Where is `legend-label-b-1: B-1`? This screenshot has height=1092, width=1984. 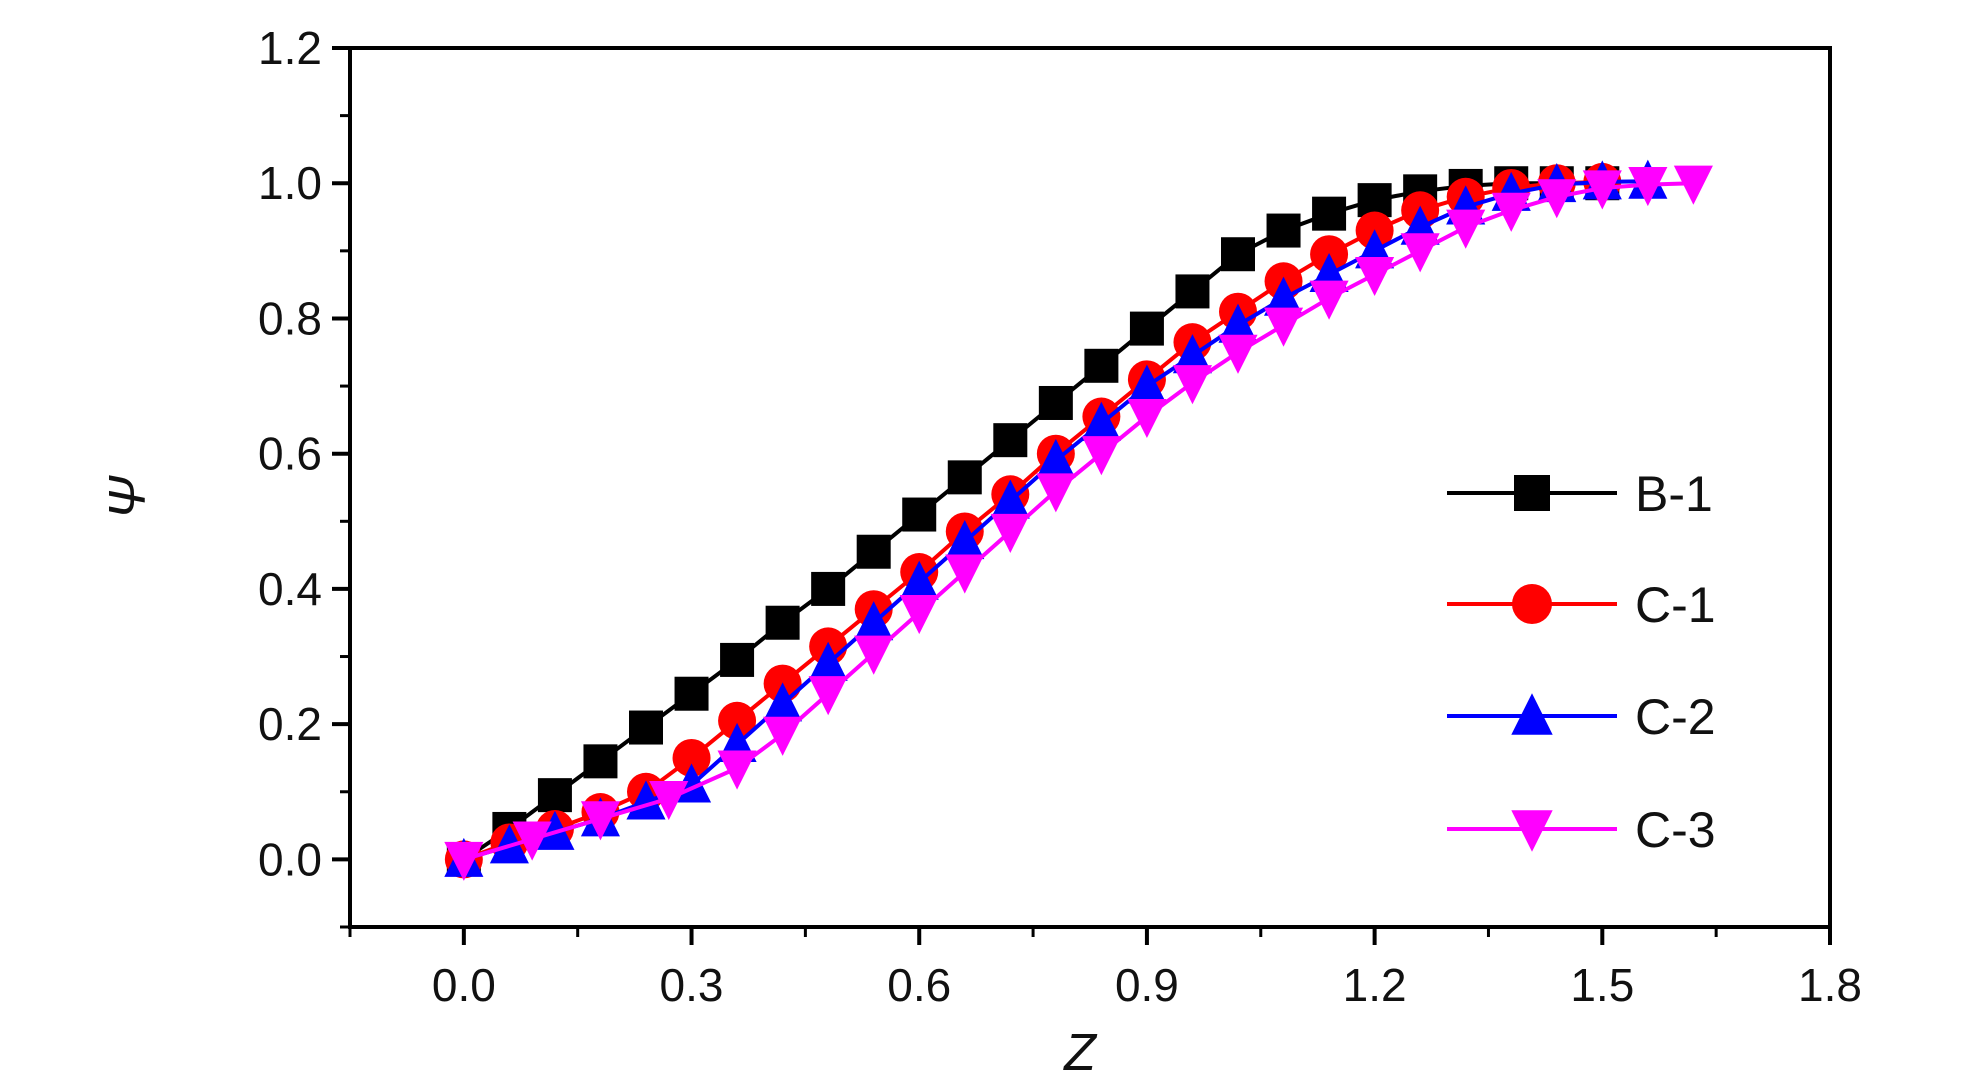
legend-label-b-1: B-1 is located at coordinates (1674, 494).